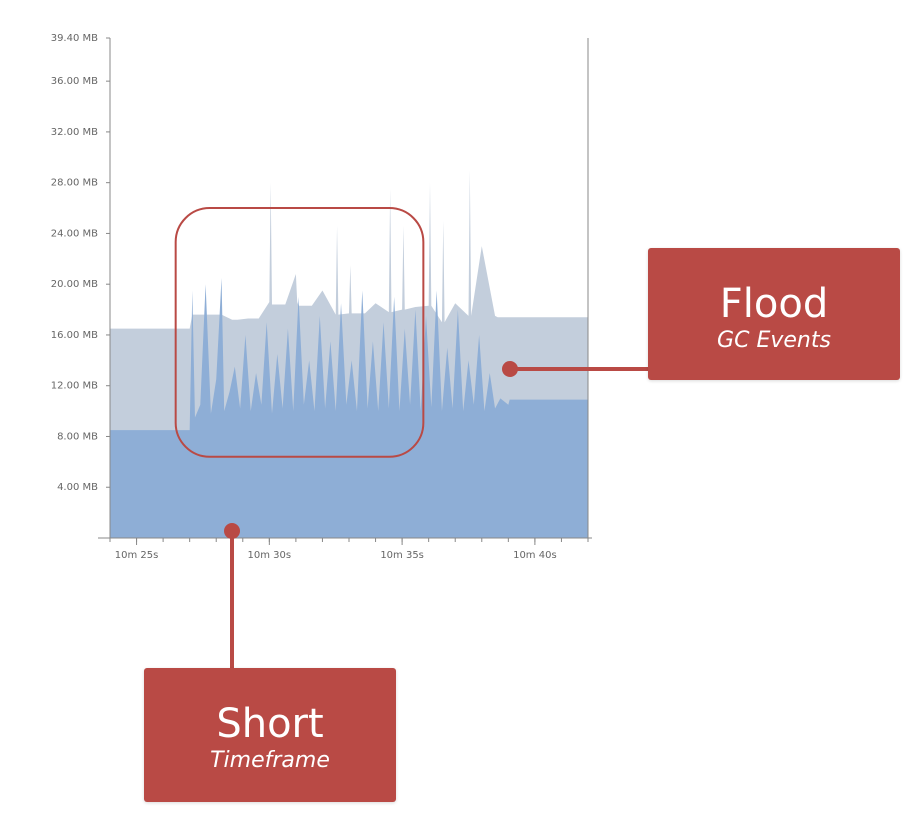 This screenshot has width=918, height=822. Describe the element at coordinates (774, 304) in the screenshot. I see `flood-callout-title: Flood` at that location.